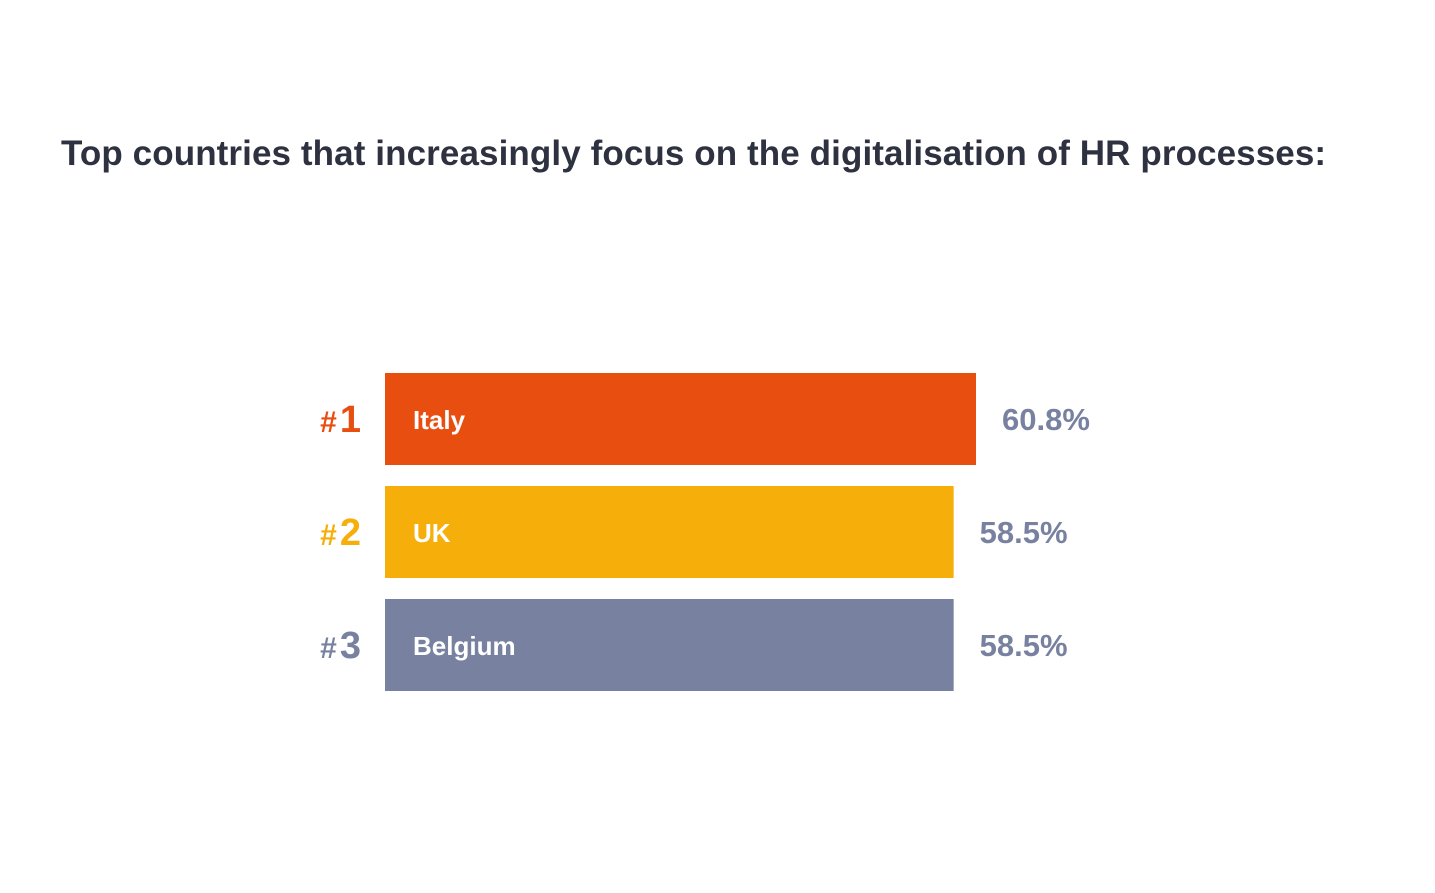 The image size is (1435, 893). I want to click on rank-label: #1, so click(340, 420).